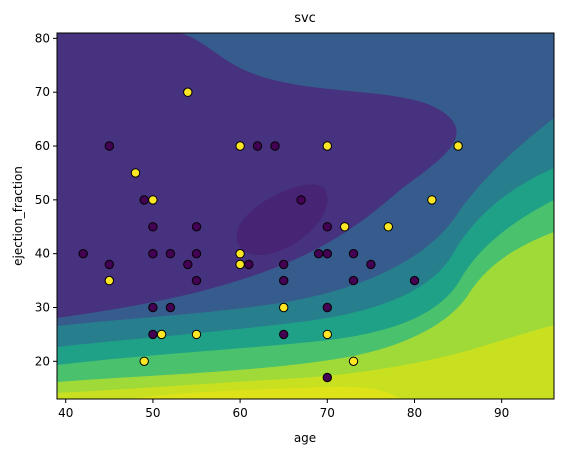 The image size is (563, 455). What do you see at coordinates (414, 413) in the screenshot?
I see `x-tick-label: 80` at bounding box center [414, 413].